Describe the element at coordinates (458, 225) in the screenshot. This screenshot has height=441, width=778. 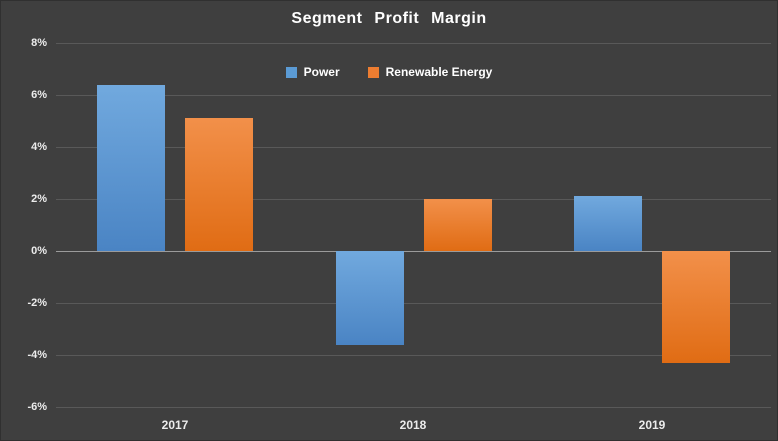
I see `bar-renewable-energy-2018` at that location.